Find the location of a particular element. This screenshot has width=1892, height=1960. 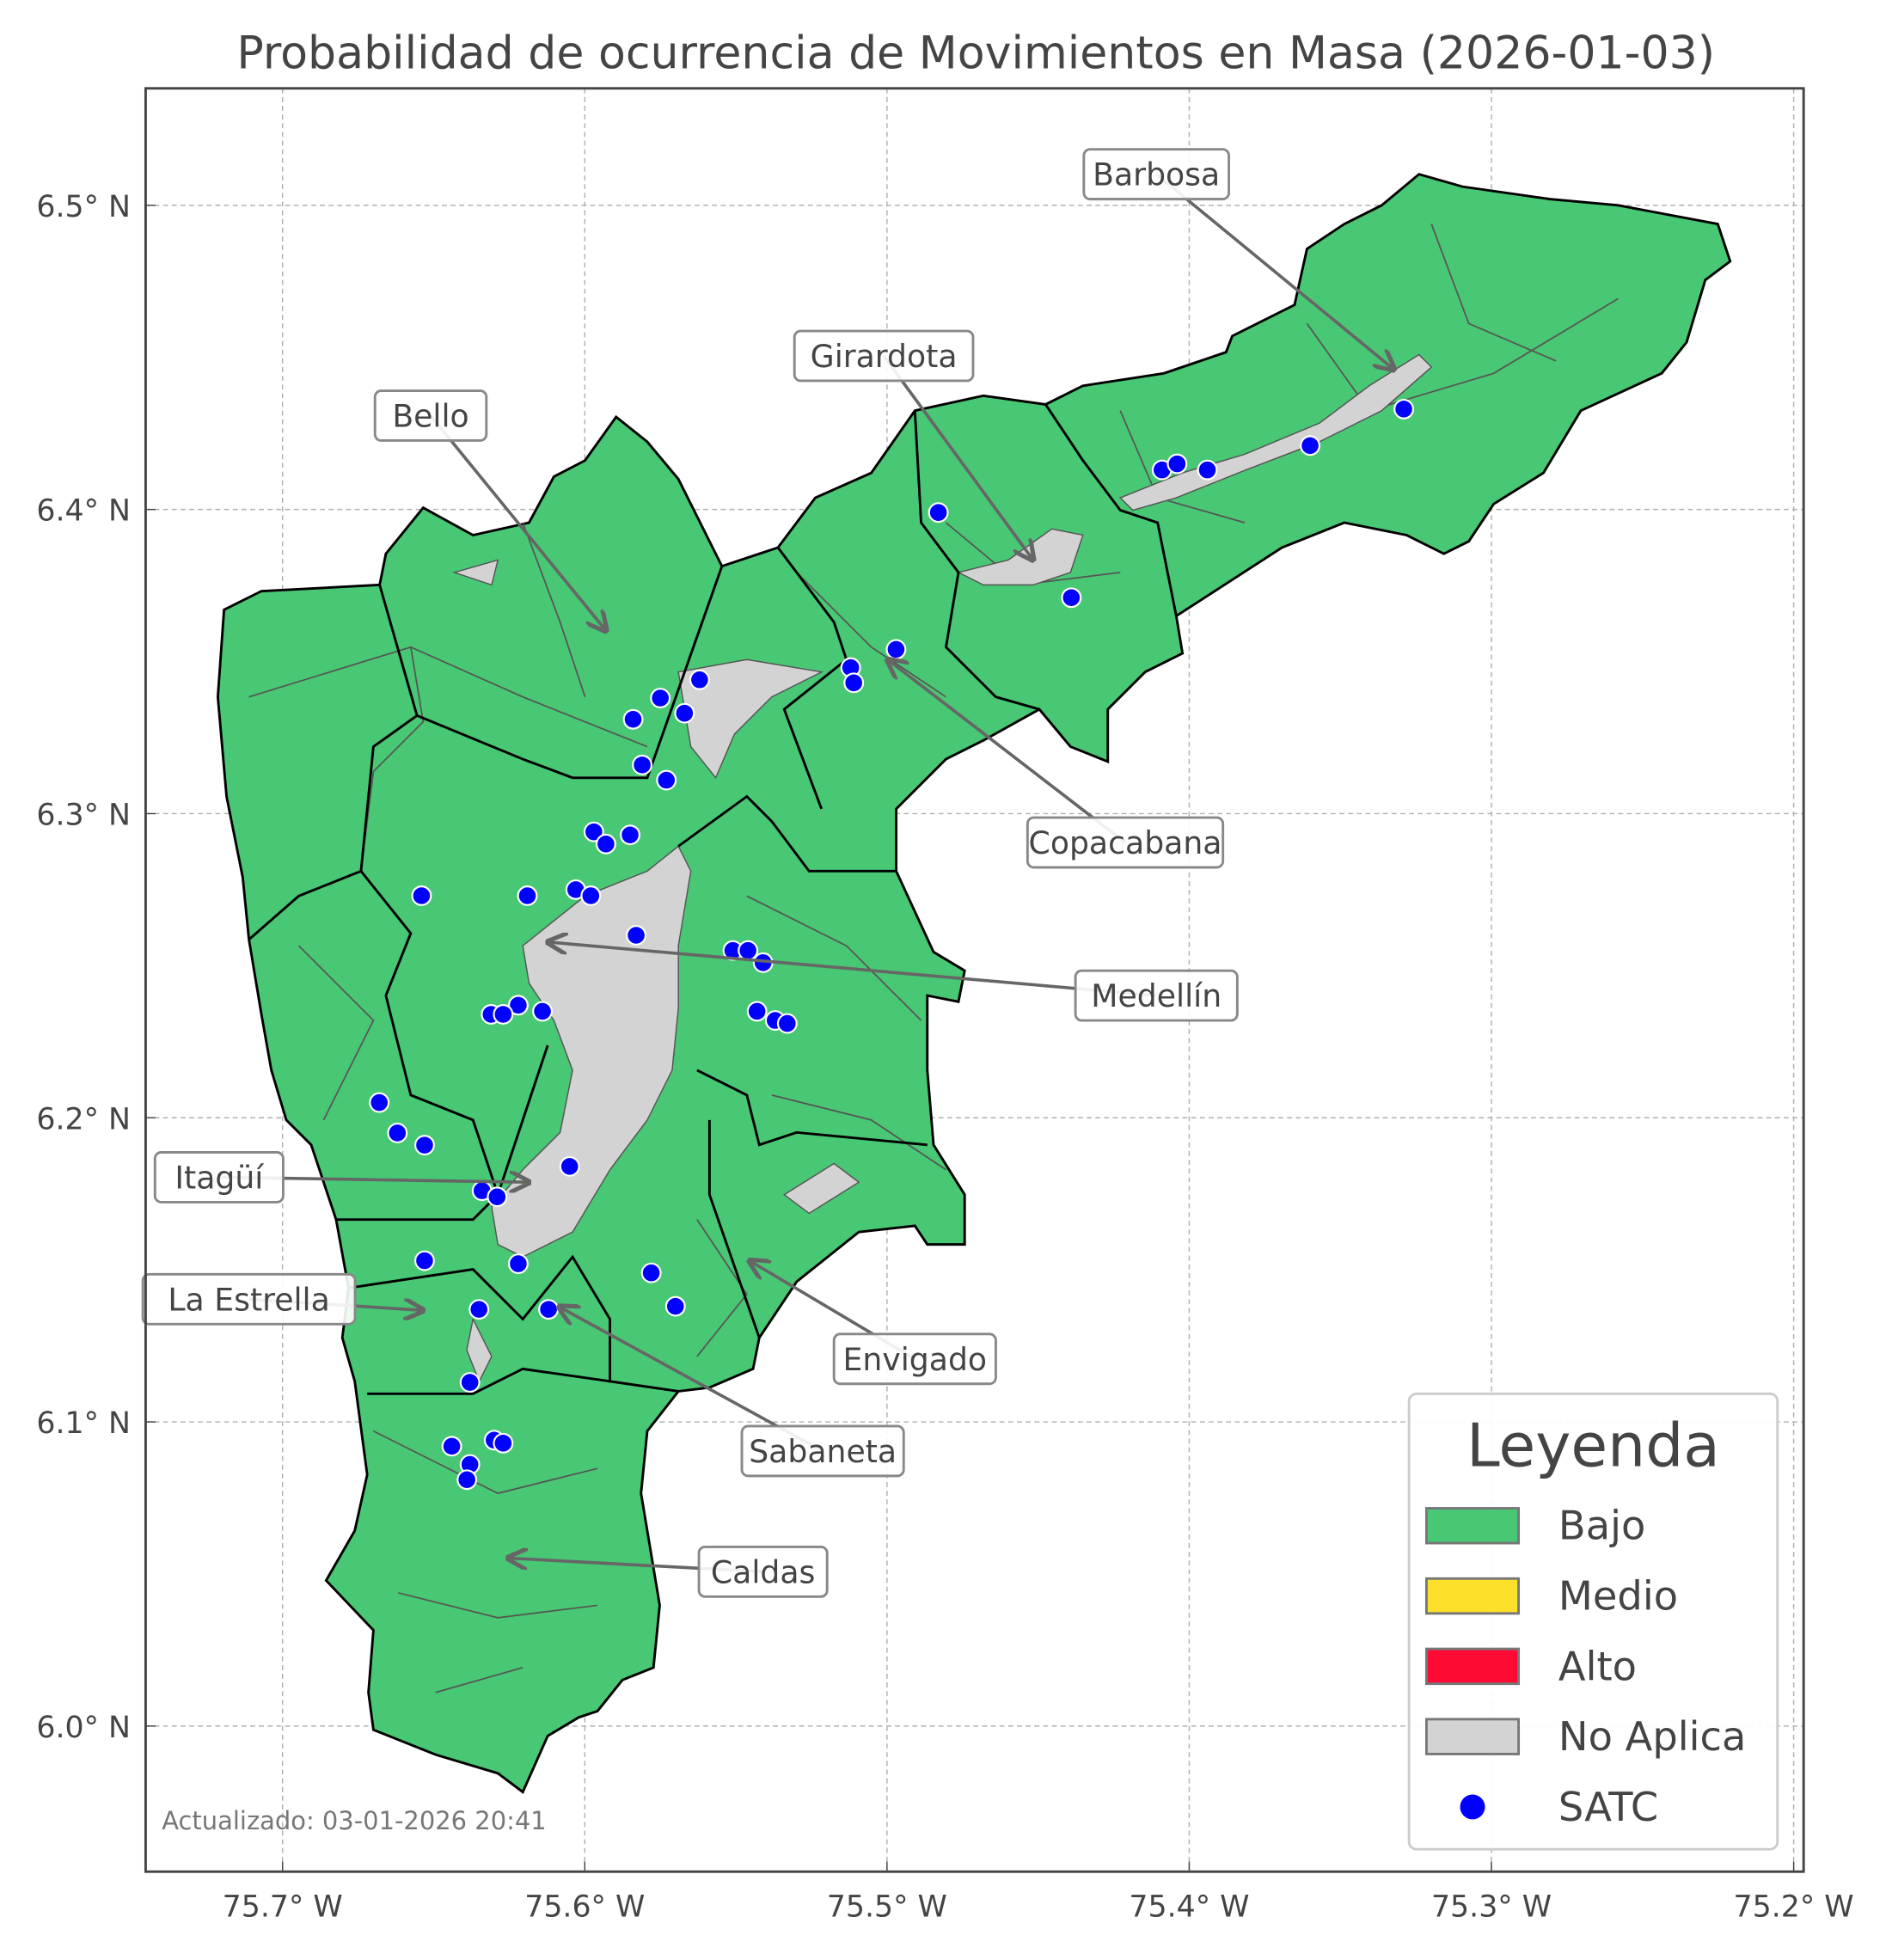

annotation-label: Itagüí is located at coordinates (220, 1177).